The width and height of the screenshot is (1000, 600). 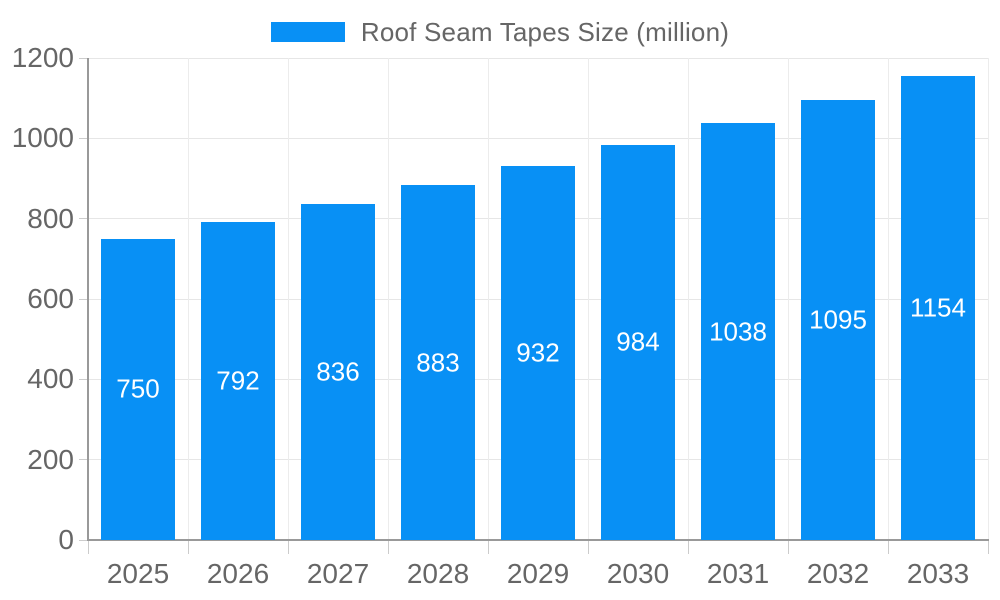 I want to click on bar-value-label: 1038, so click(x=738, y=331).